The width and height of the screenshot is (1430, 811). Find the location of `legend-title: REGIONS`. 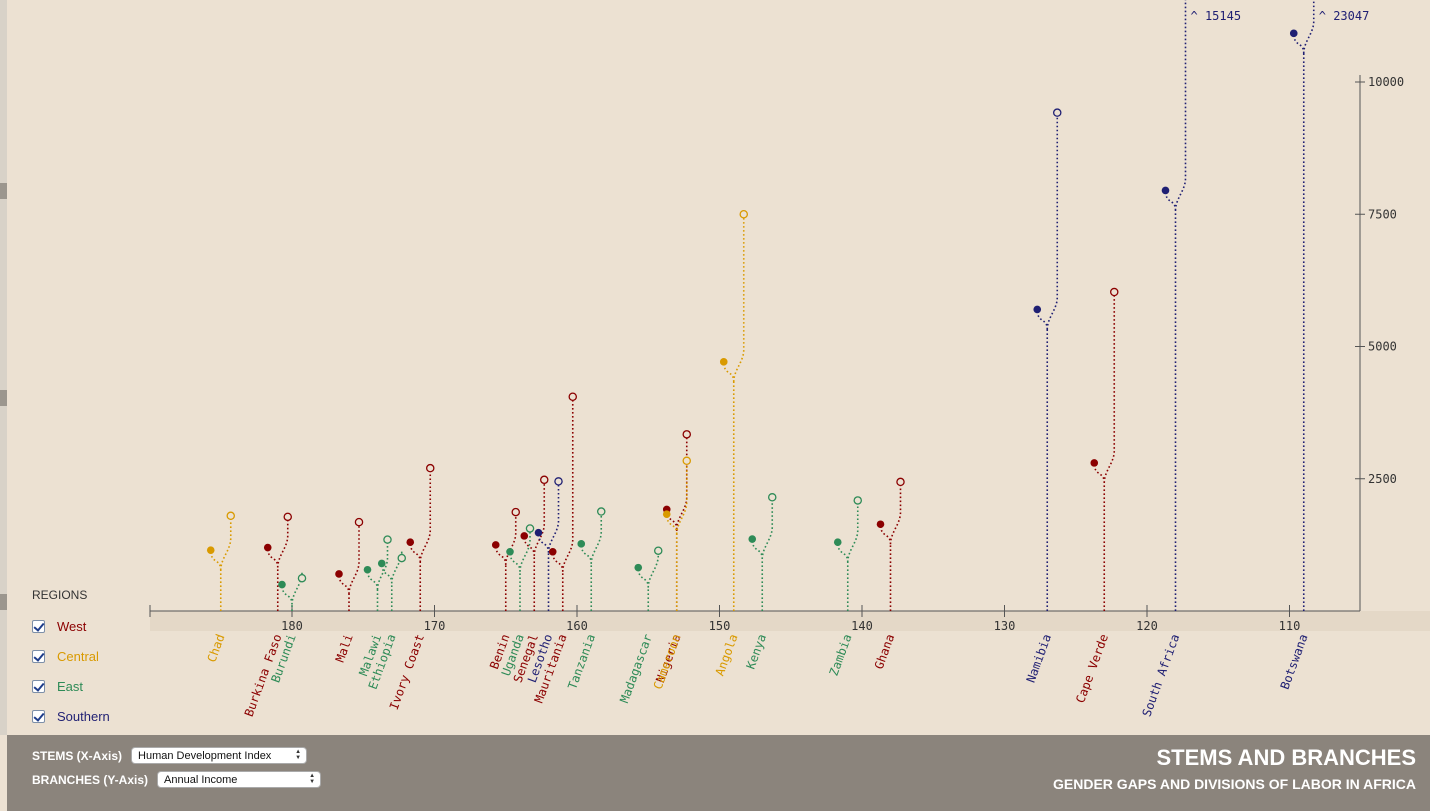

legend-title: REGIONS is located at coordinates (60, 595).